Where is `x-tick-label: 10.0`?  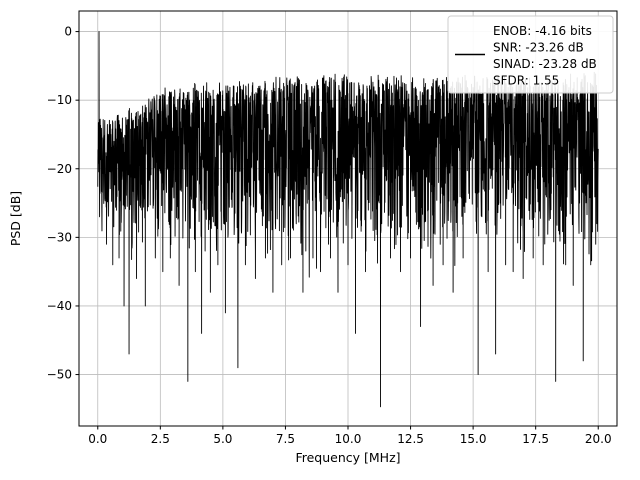 x-tick-label: 10.0 is located at coordinates (348, 439).